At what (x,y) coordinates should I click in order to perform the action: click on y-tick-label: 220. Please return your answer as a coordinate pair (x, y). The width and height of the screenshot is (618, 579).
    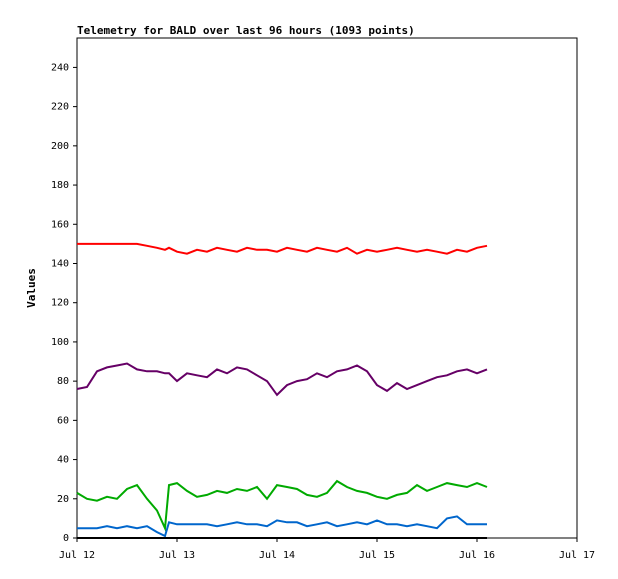
    Looking at the image, I should click on (60, 107).